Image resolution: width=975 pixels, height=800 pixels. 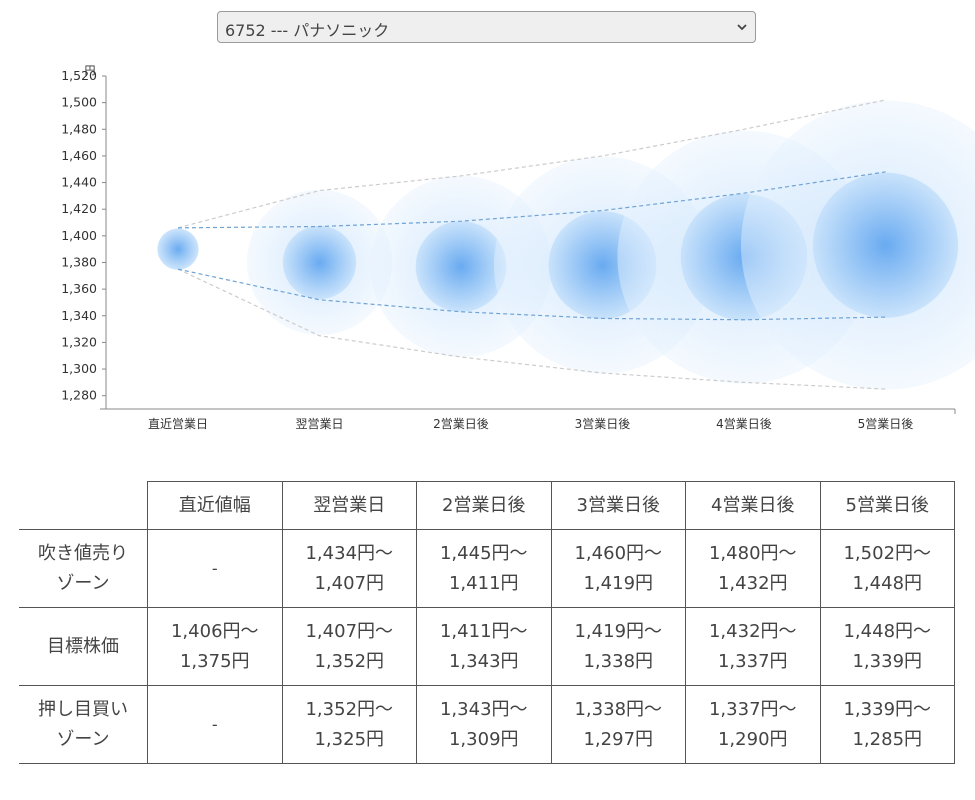 What do you see at coordinates (603, 424) in the screenshot?
I see `x-category-label: 3営業日後` at bounding box center [603, 424].